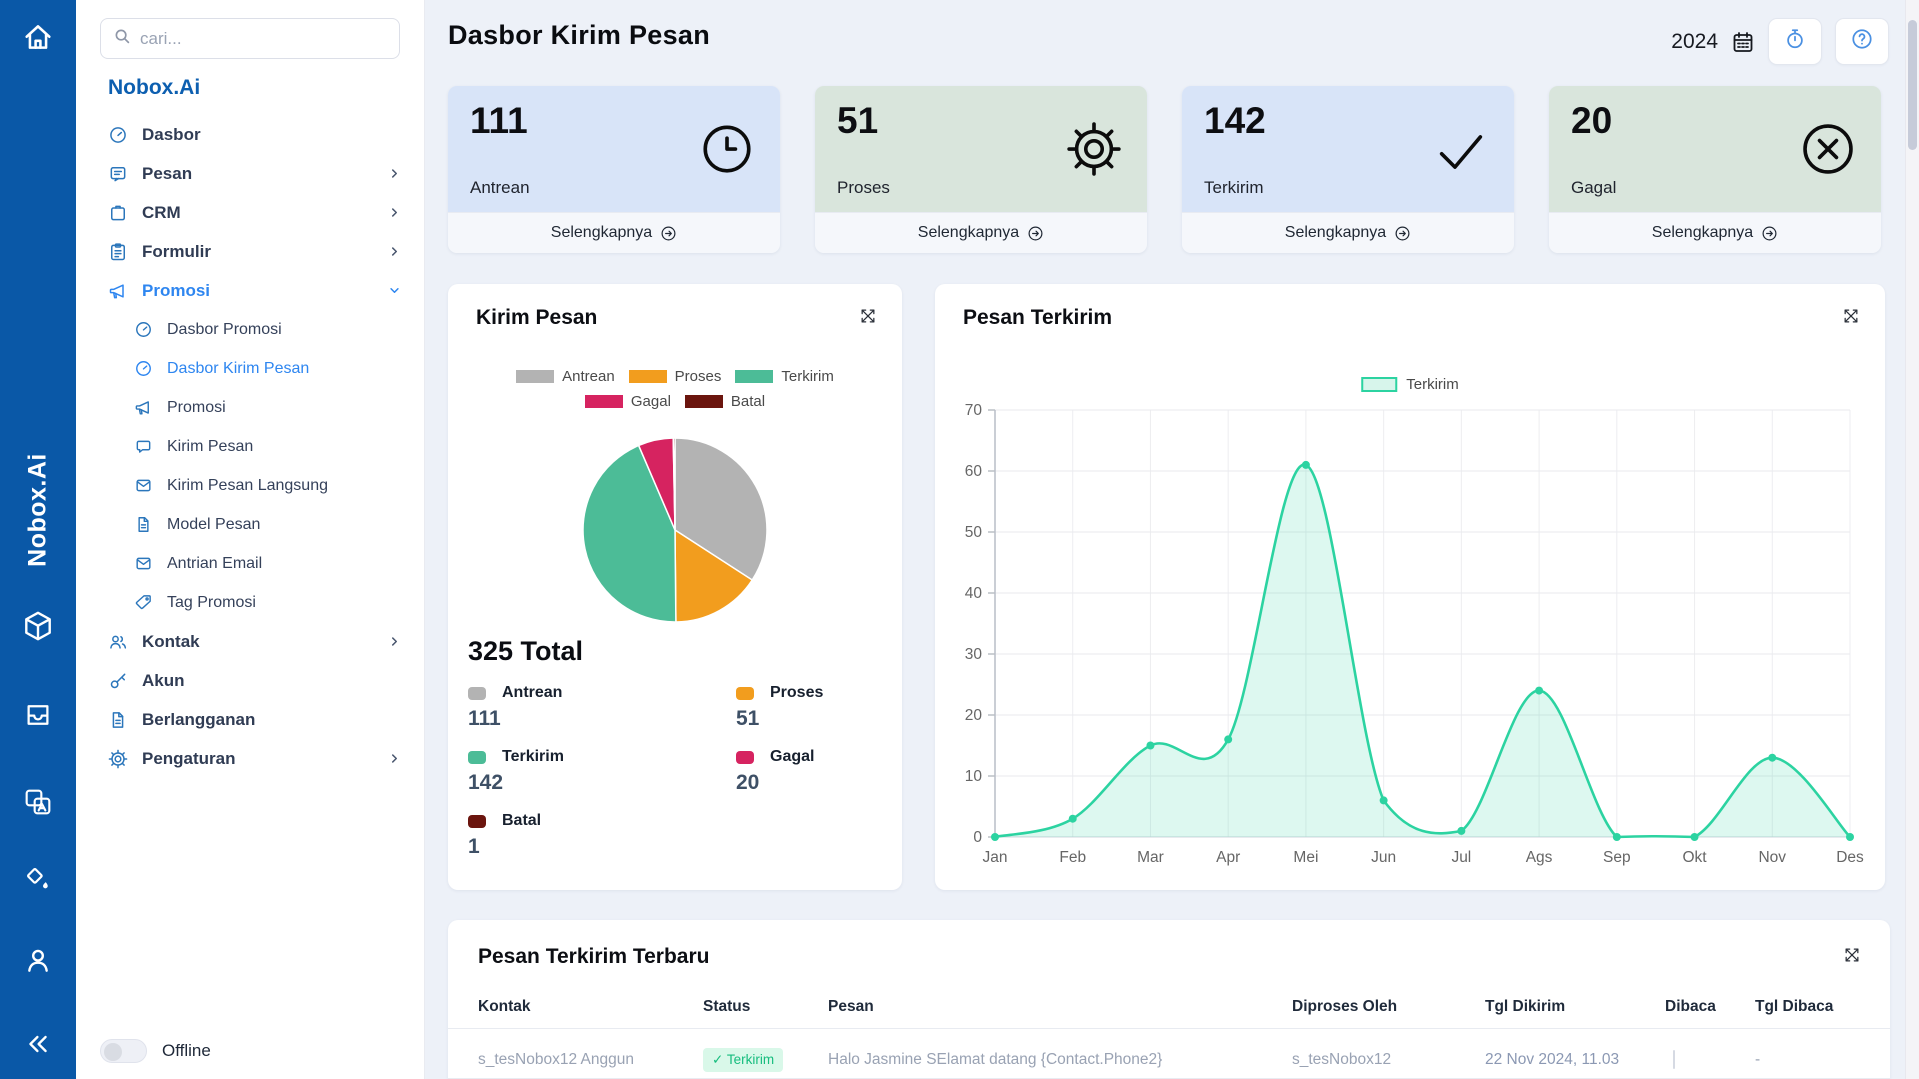 This screenshot has height=1079, width=1919. Describe the element at coordinates (123, 1051) in the screenshot. I see `offline-toggle` at that location.